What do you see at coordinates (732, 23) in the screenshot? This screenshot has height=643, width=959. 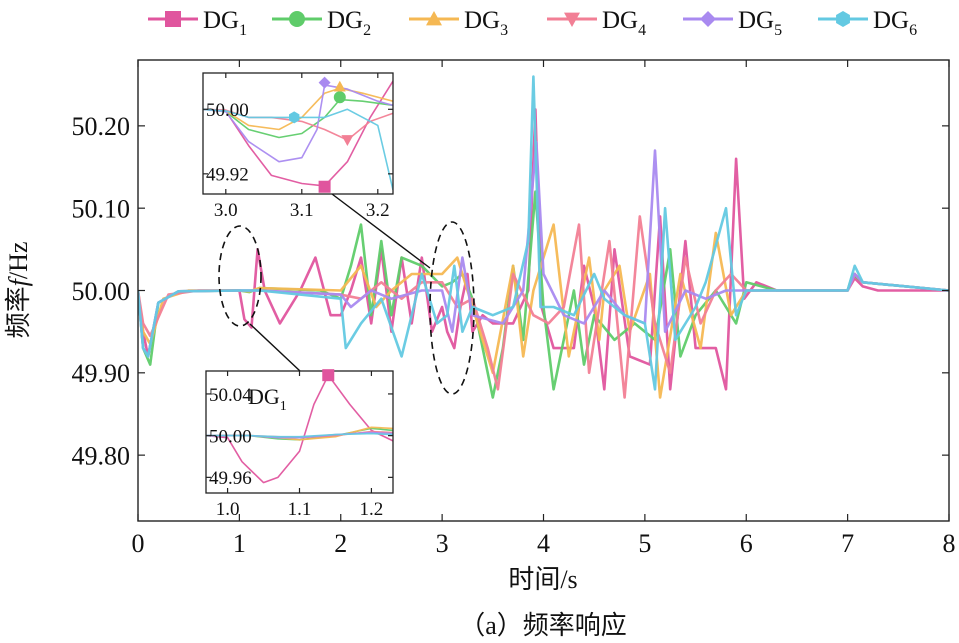 I see `legend-item-dg5: DG5` at bounding box center [732, 23].